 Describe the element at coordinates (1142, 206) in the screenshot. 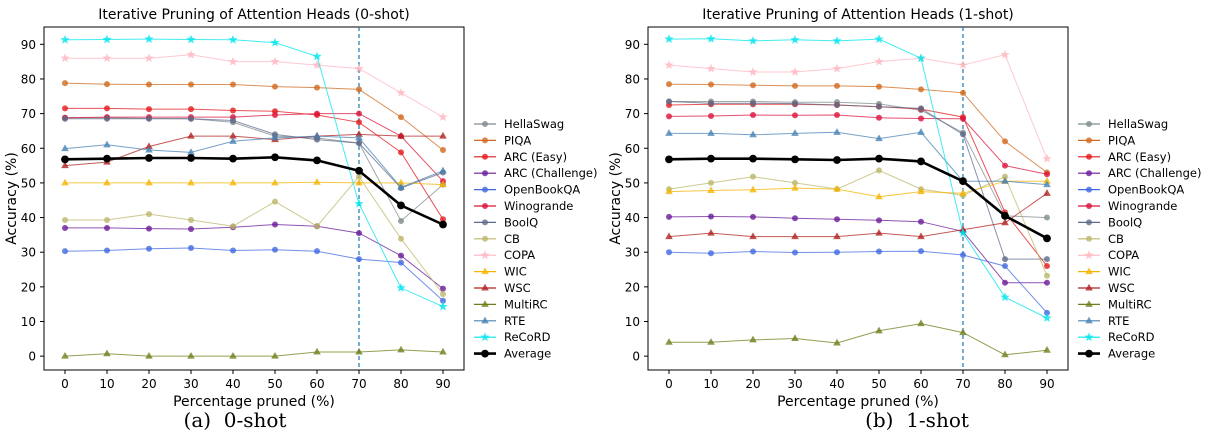

I see `legend-label-winogrande: Winogrande` at that location.